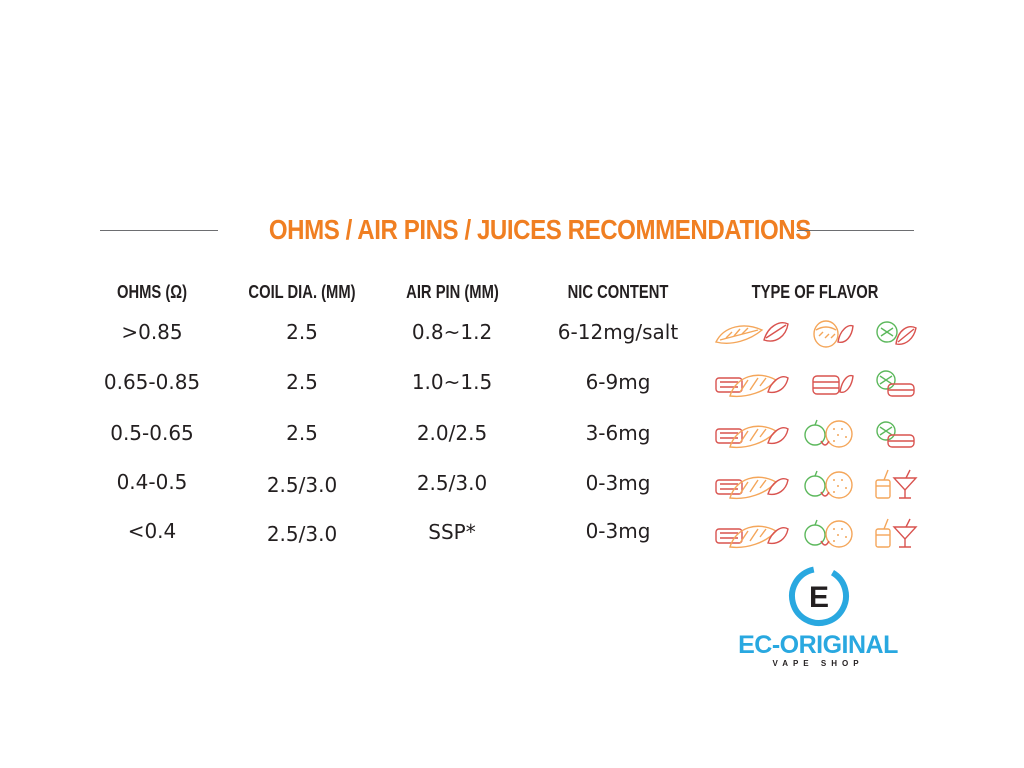 This screenshot has width=1024, height=768. What do you see at coordinates (618, 332) in the screenshot?
I see `cell-nic: 6-12mg/salt` at bounding box center [618, 332].